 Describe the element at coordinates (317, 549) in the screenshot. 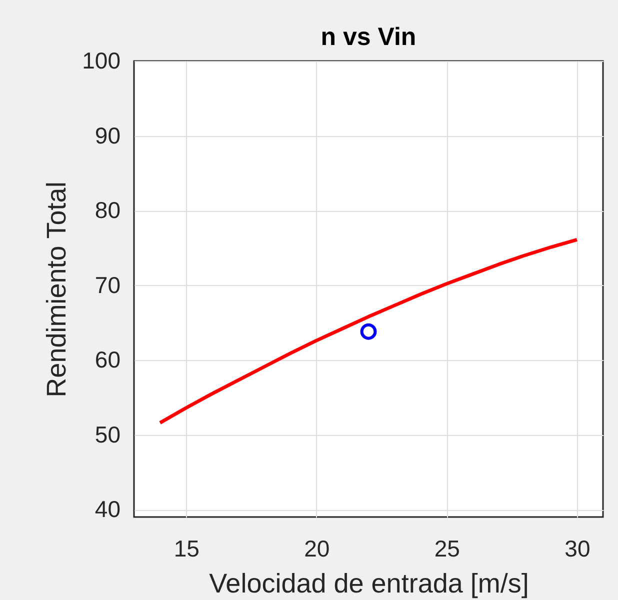

I see `x-tick-label: 20` at that location.